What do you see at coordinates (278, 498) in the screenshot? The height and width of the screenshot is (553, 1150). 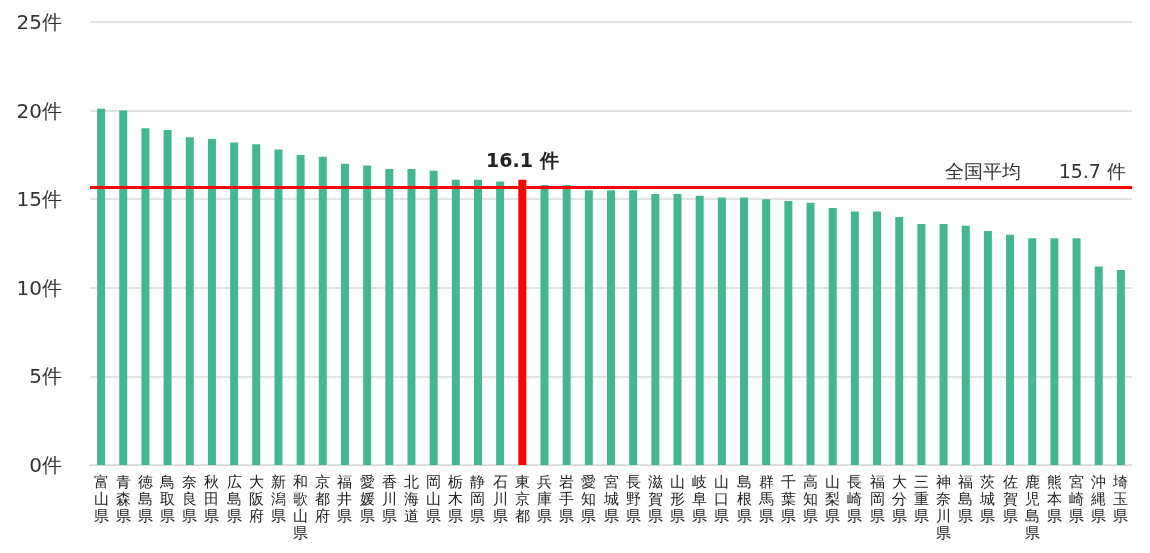 I see `x-tick-label: 新潟県` at bounding box center [278, 498].